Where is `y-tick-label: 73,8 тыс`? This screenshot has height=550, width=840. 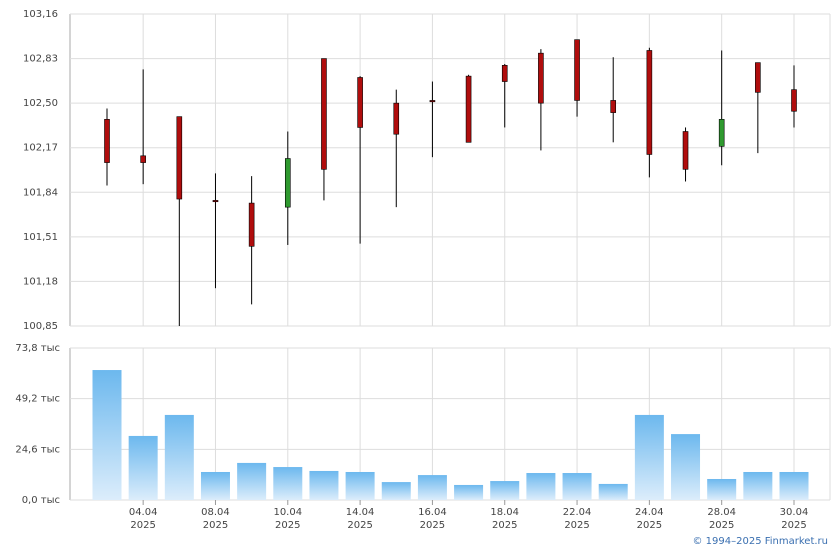
y-tick-label: 73,8 тыс is located at coordinates (37, 348).